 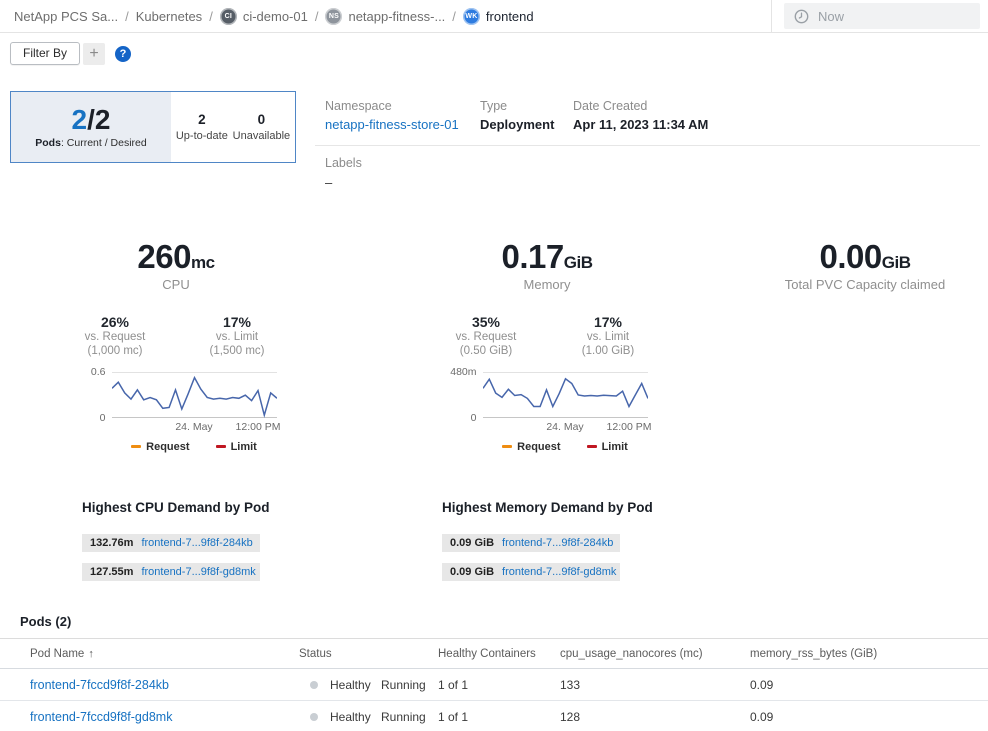 I want to click on pods-current: 2, so click(x=79, y=119).